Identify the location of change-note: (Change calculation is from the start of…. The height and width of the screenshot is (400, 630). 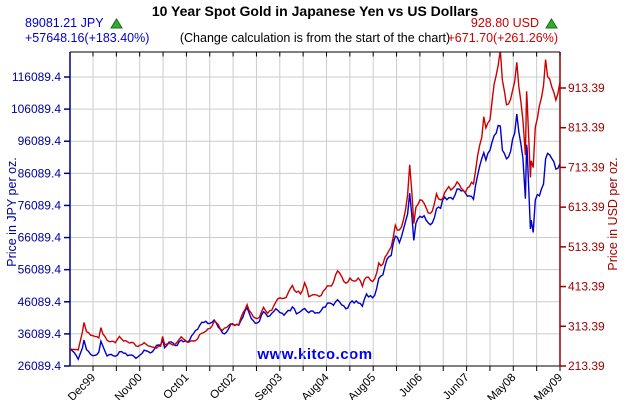
(315, 38).